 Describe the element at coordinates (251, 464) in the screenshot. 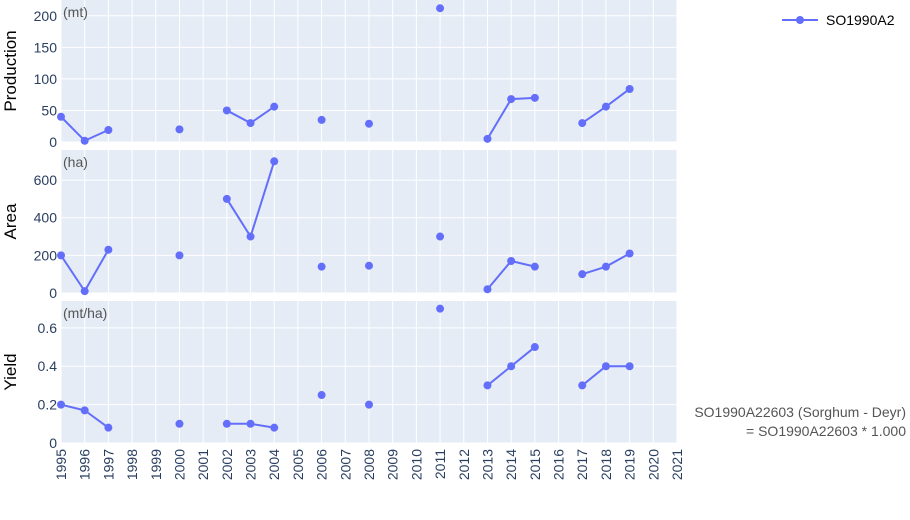

I see `x-tick-label: 2003` at that location.